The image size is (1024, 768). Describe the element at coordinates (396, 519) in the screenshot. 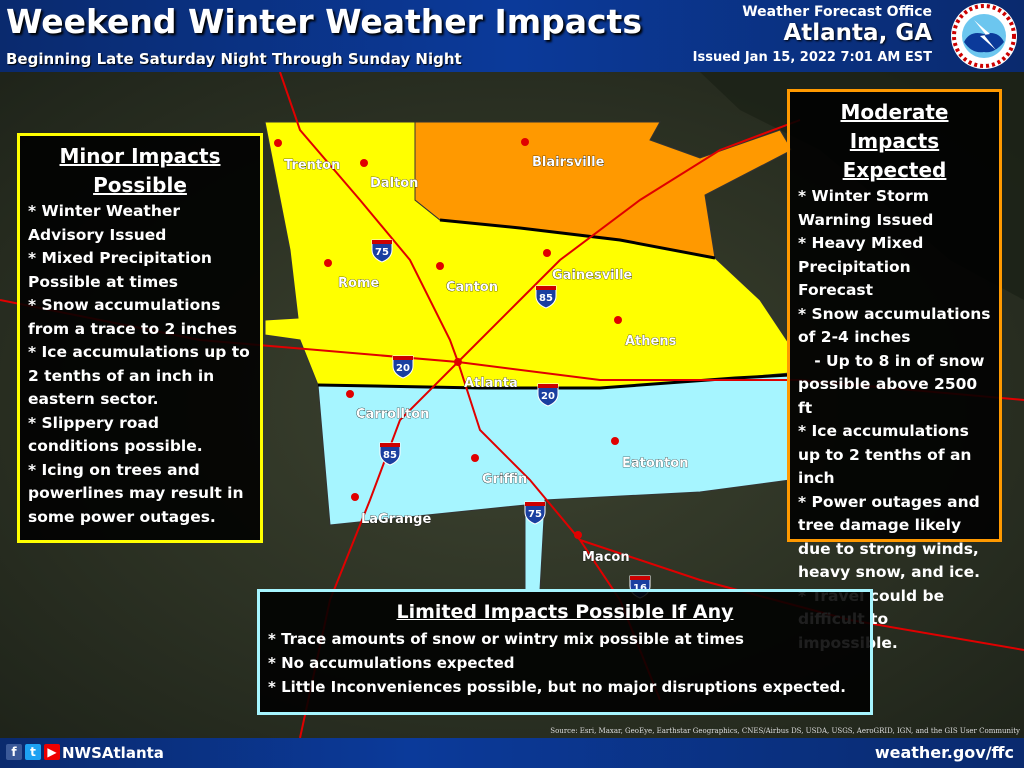

I see `city-label: LaGrange` at that location.